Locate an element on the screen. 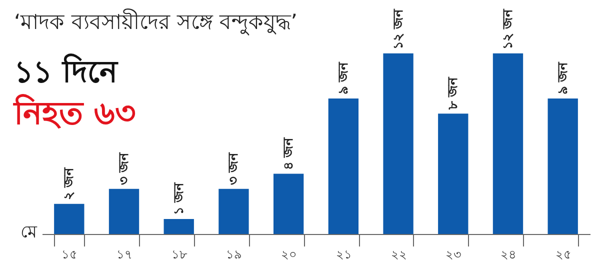 The width and height of the screenshot is (600, 273). x-tick-label: ২৩ is located at coordinates (454, 255).